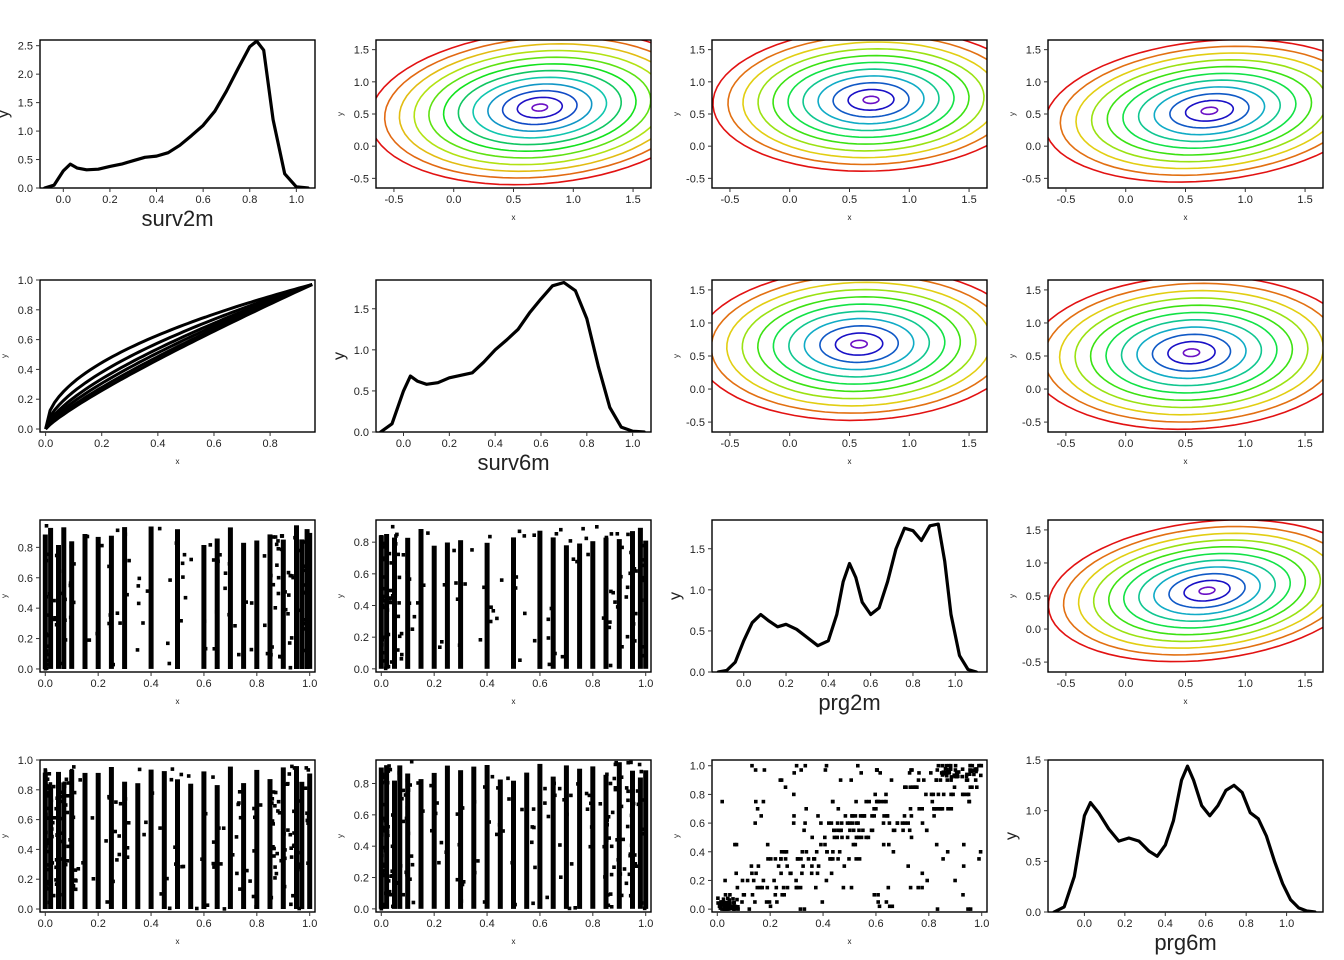  I want to click on y-tick-label: 0.8, so click(361, 543).